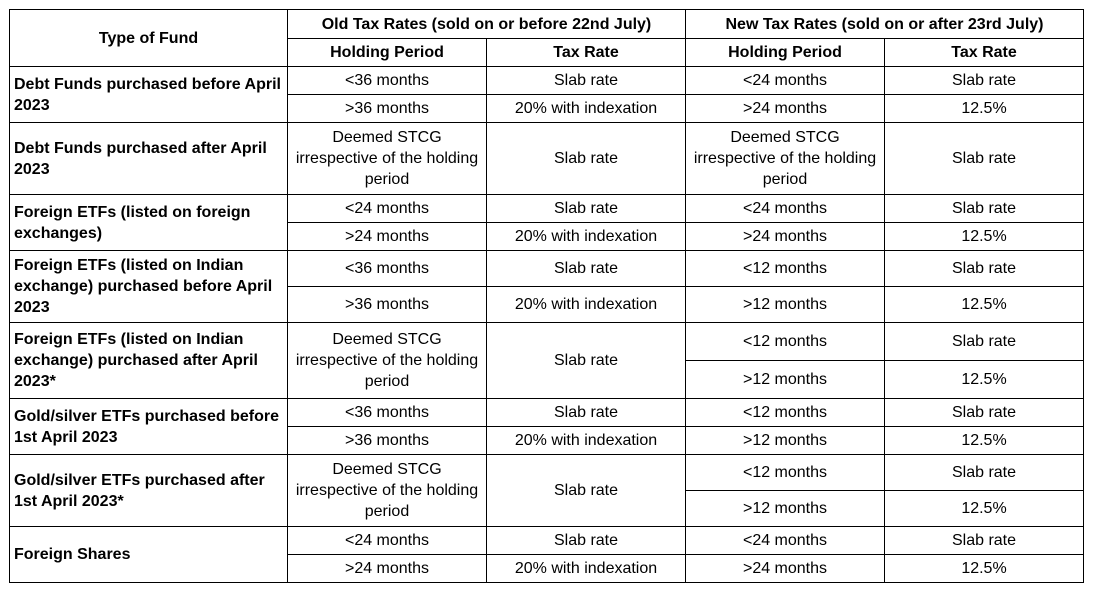  I want to click on old-holding-period-header: Holding Period, so click(387, 52).